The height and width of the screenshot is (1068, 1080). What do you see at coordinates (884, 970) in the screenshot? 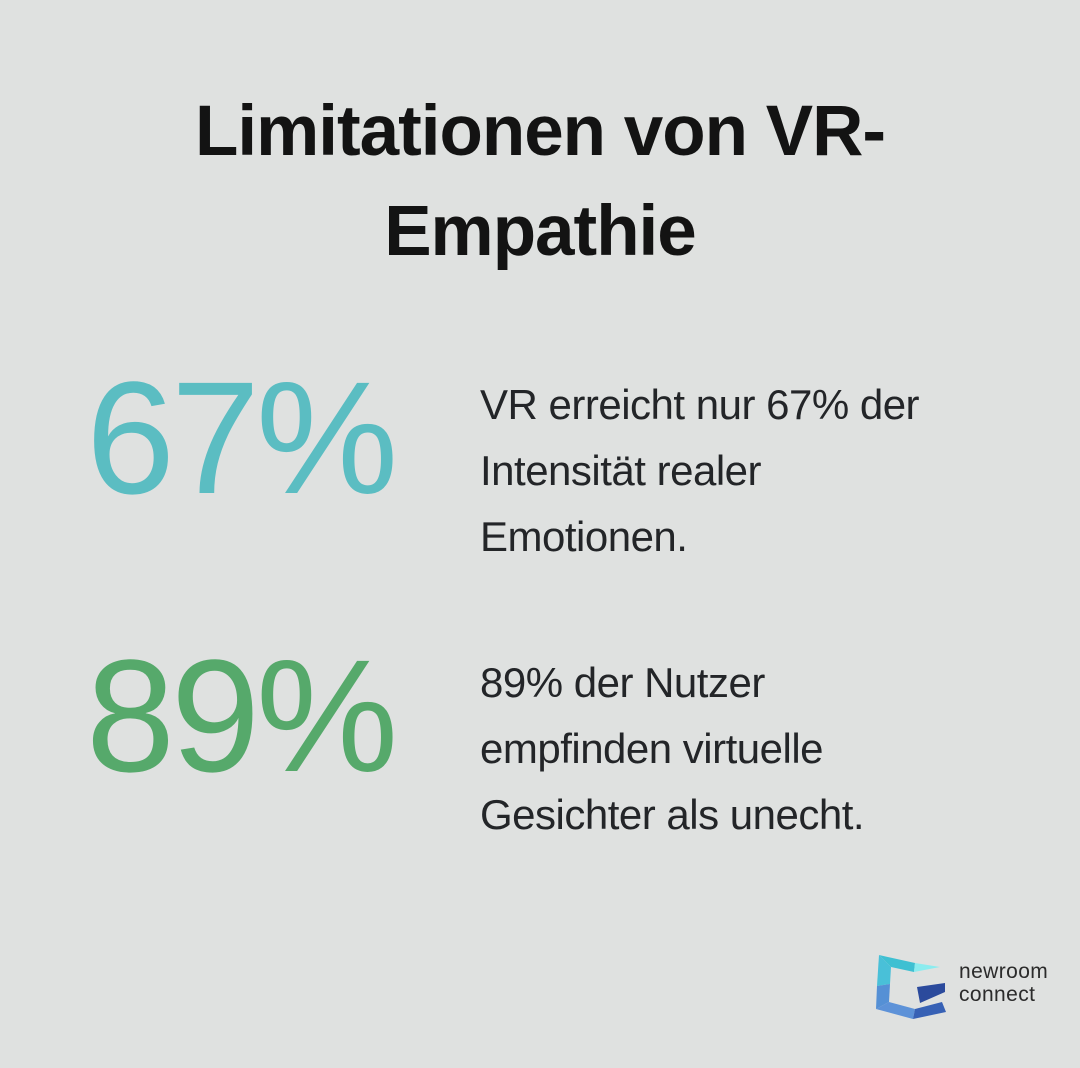
I see `logo-facet-left-upper` at bounding box center [884, 970].